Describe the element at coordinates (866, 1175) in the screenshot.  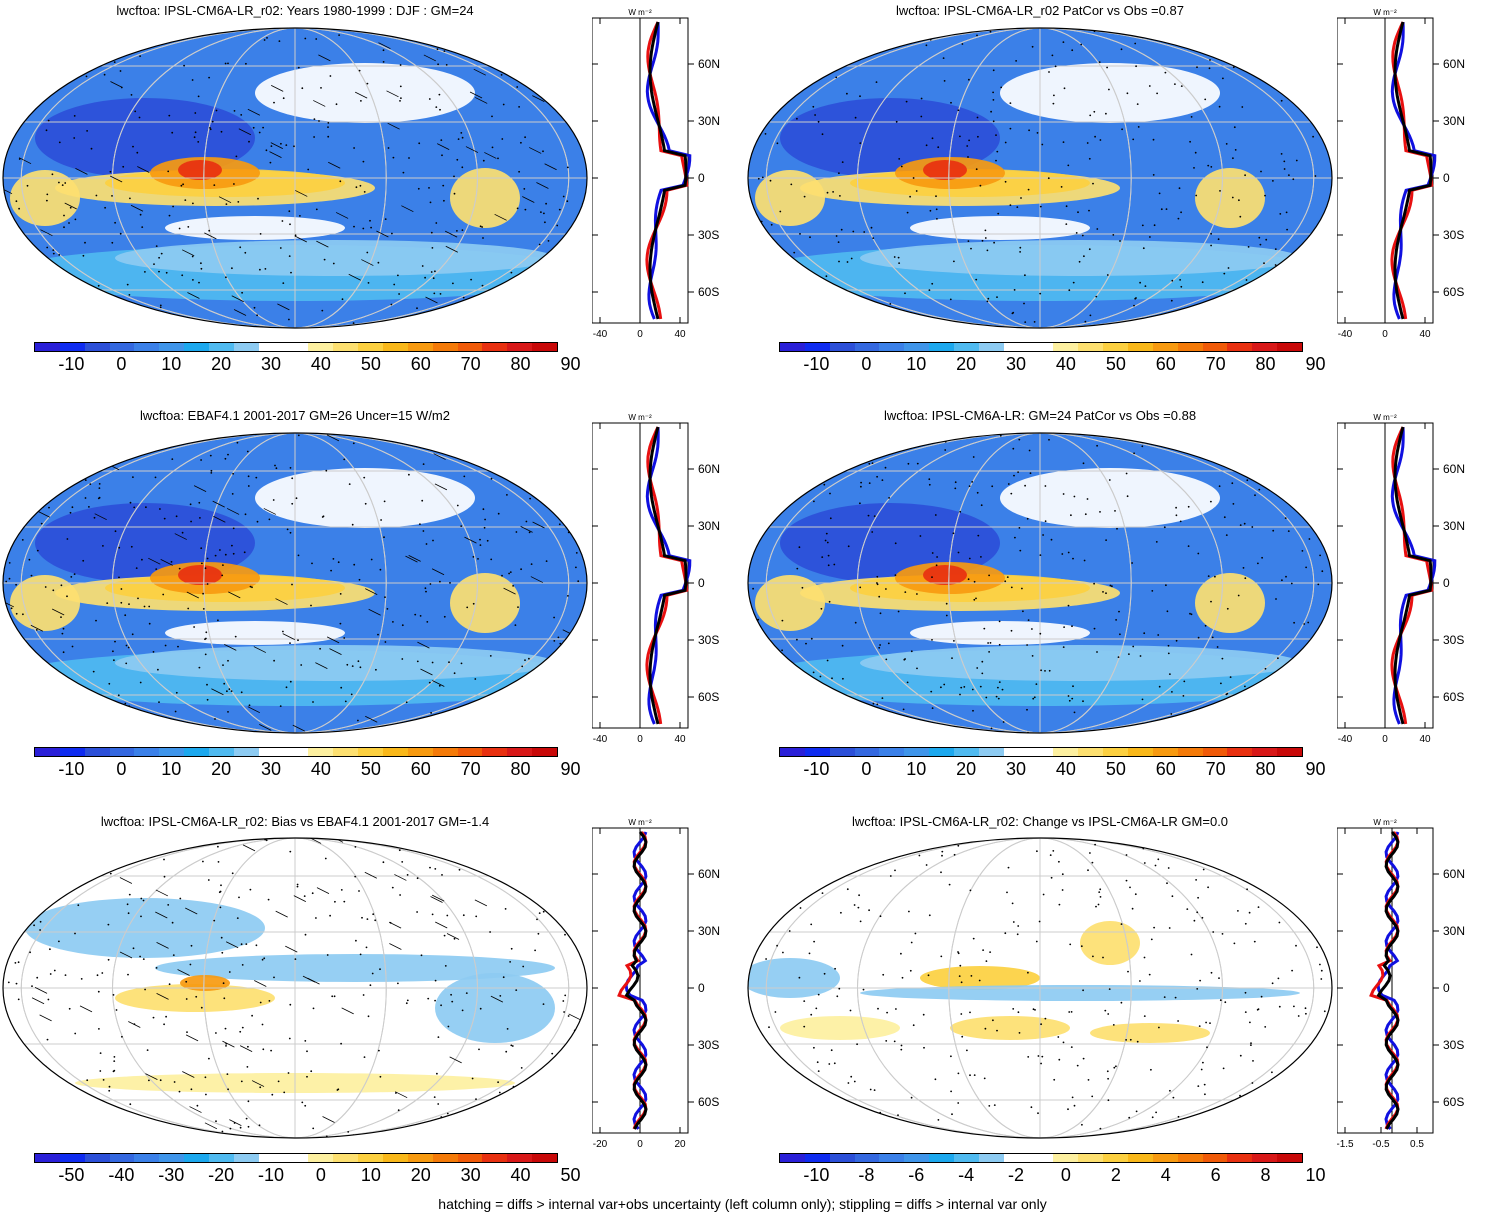
I see `colorbar-tick-label: -8` at that location.